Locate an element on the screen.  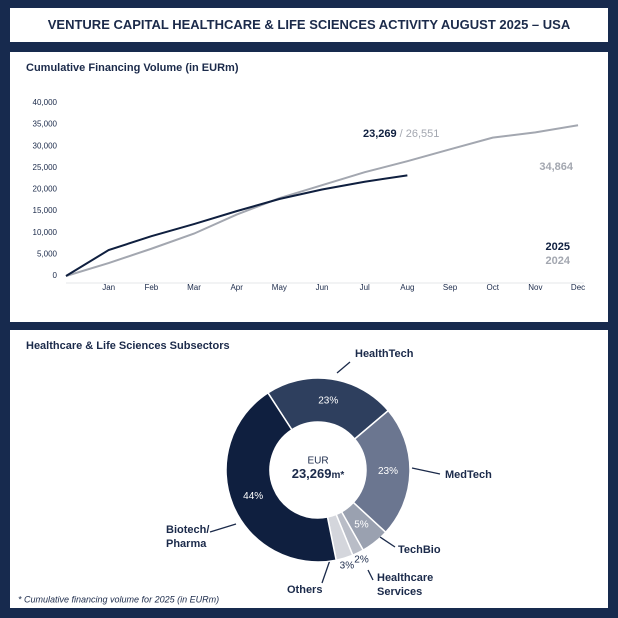
series-line is located at coordinates (236, 225).